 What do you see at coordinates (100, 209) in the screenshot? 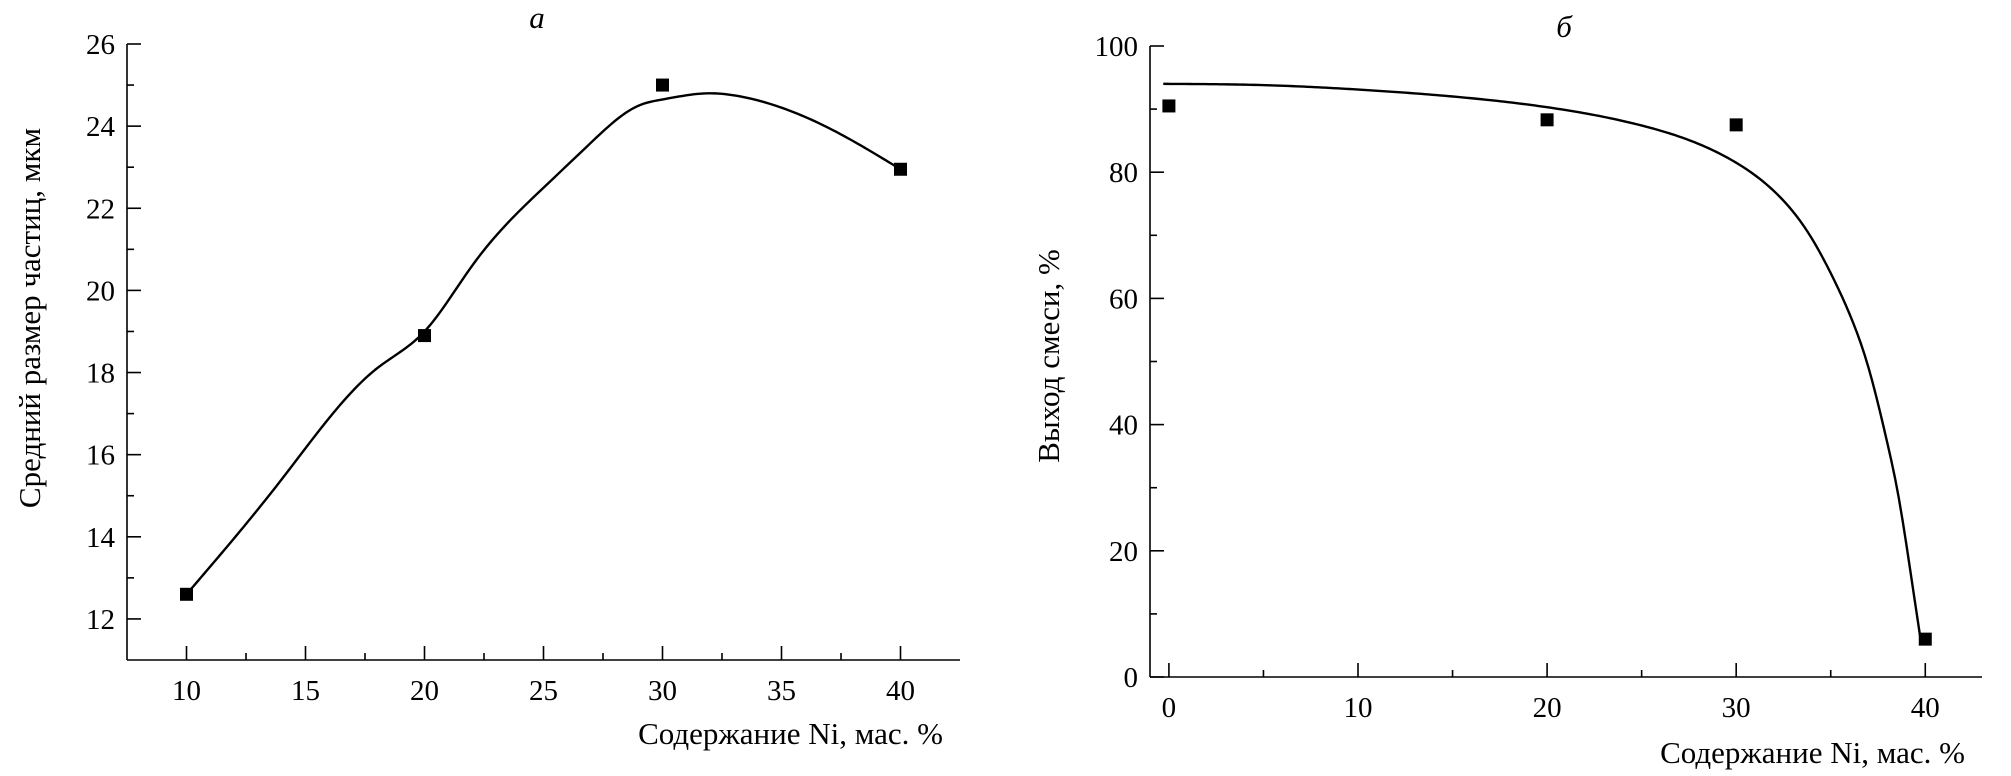
I see `y-tick-label-a: 22` at bounding box center [100, 209].